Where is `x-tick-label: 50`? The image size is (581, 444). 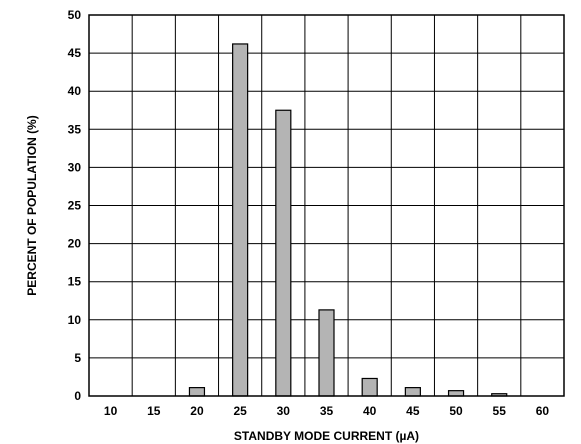 x-tick-label: 50 is located at coordinates (456, 411).